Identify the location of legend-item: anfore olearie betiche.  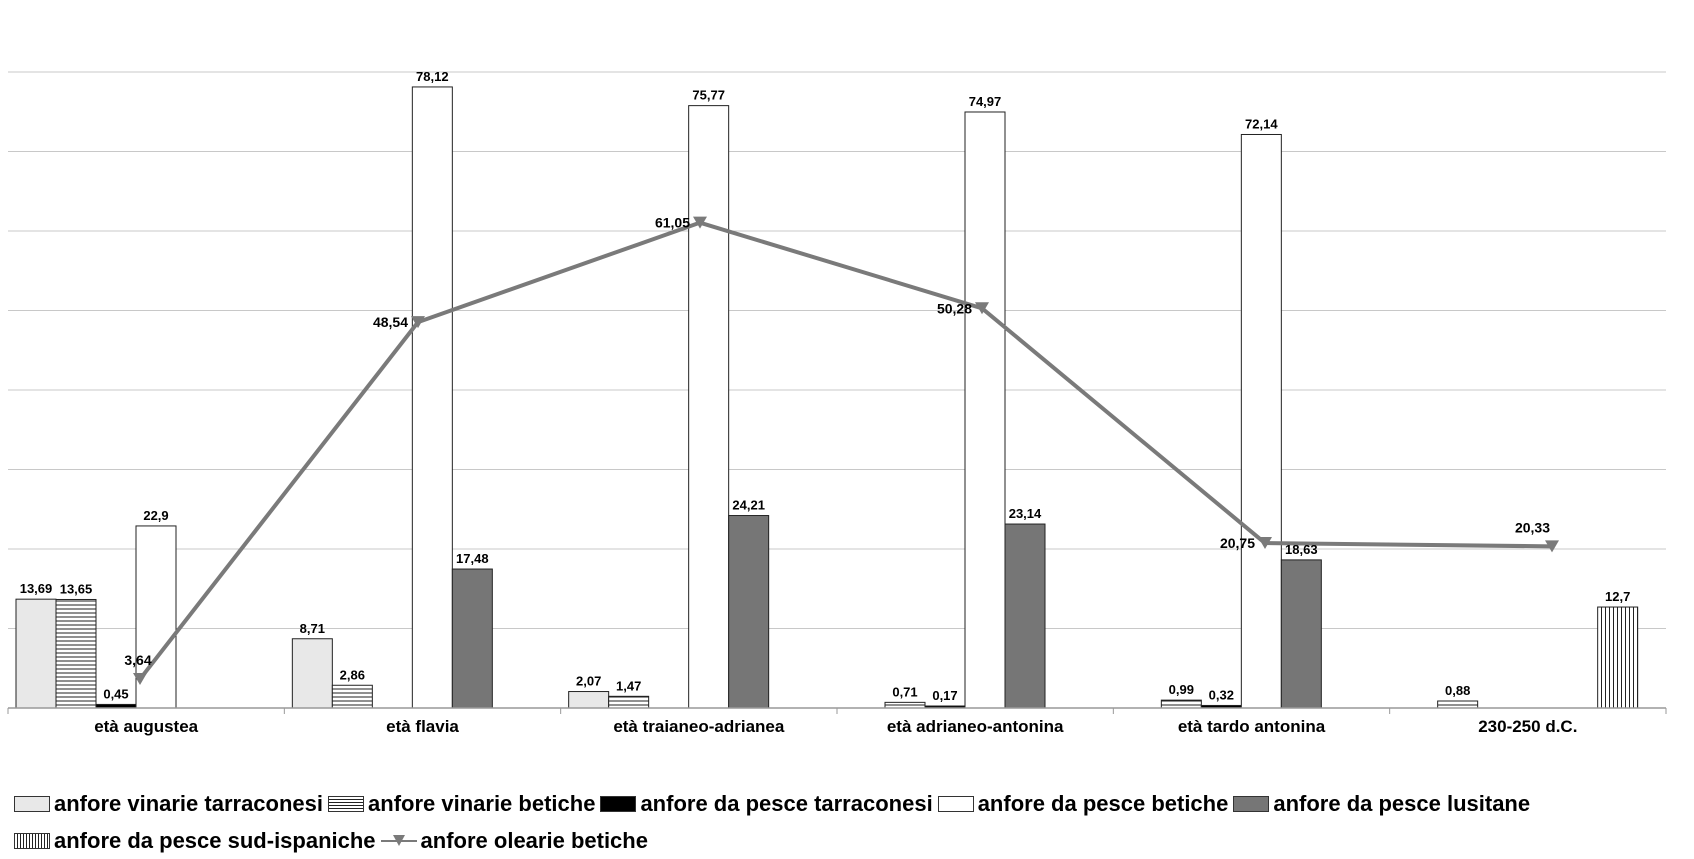
(514, 840).